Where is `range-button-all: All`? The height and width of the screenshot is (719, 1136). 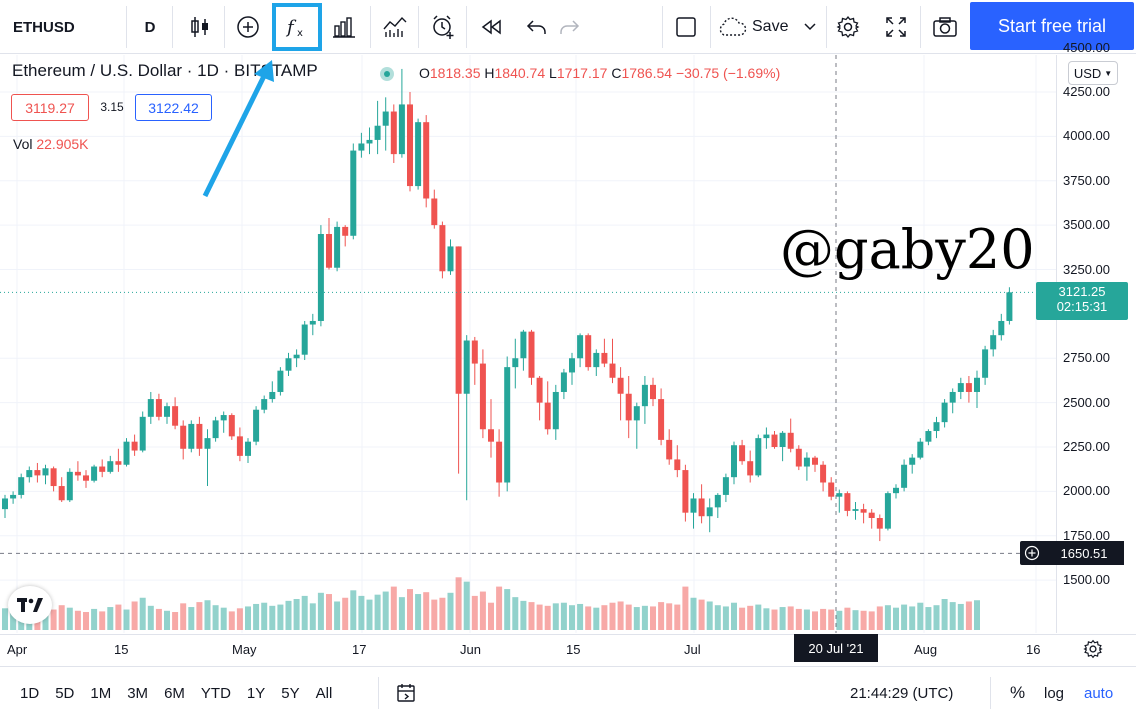
range-button-all: All is located at coordinates (324, 693).